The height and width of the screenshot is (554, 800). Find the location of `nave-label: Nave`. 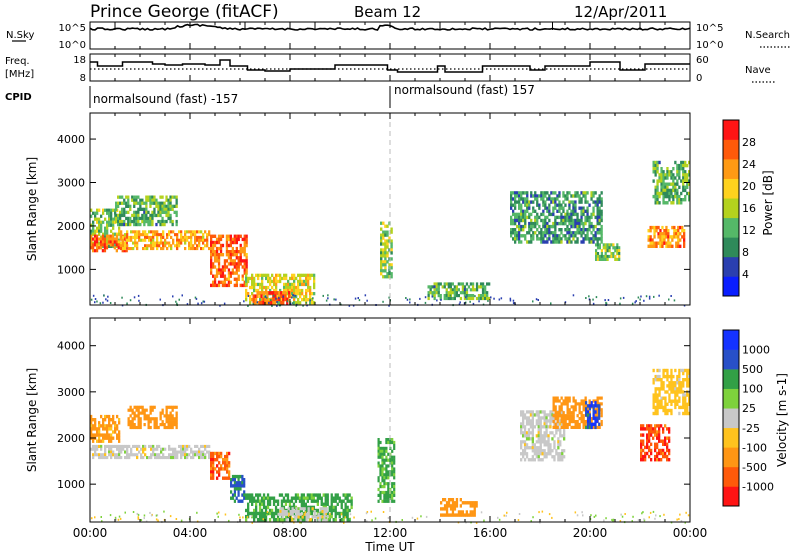

nave-label: Nave is located at coordinates (758, 70).